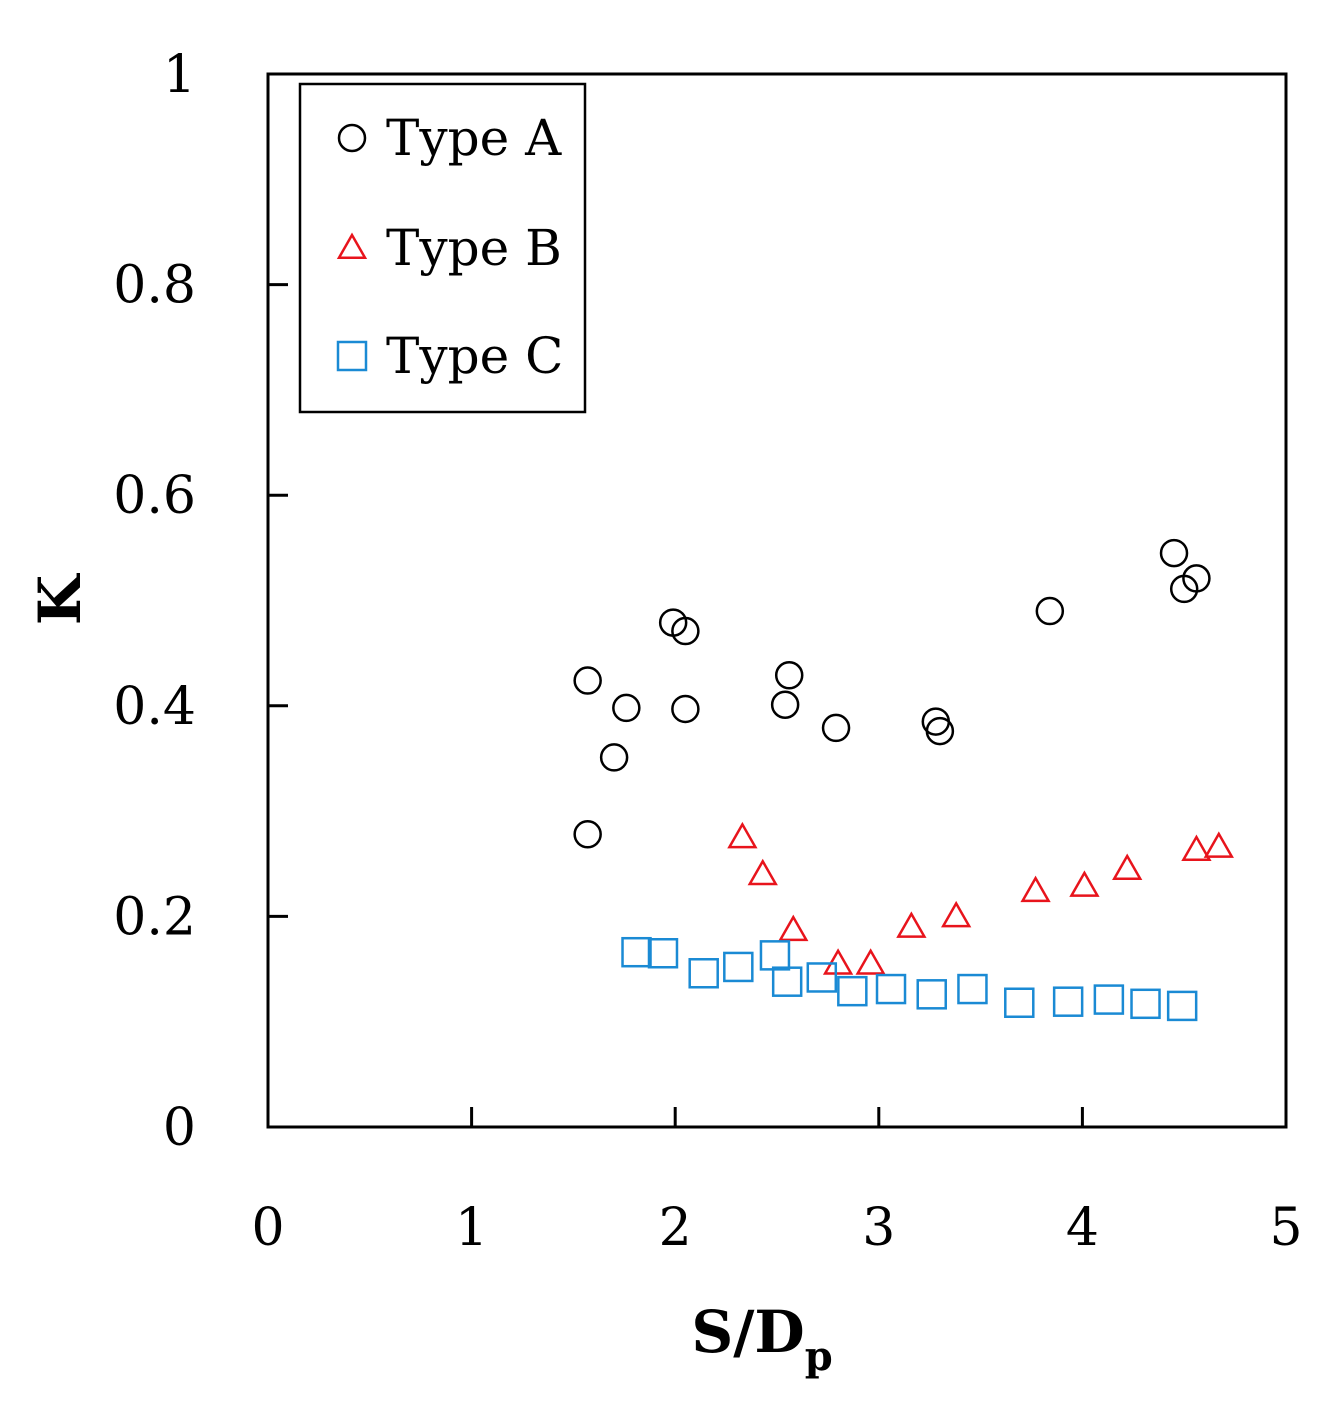  What do you see at coordinates (154, 496) in the screenshot?
I see `y-tick-label: 0.6` at bounding box center [154, 496].